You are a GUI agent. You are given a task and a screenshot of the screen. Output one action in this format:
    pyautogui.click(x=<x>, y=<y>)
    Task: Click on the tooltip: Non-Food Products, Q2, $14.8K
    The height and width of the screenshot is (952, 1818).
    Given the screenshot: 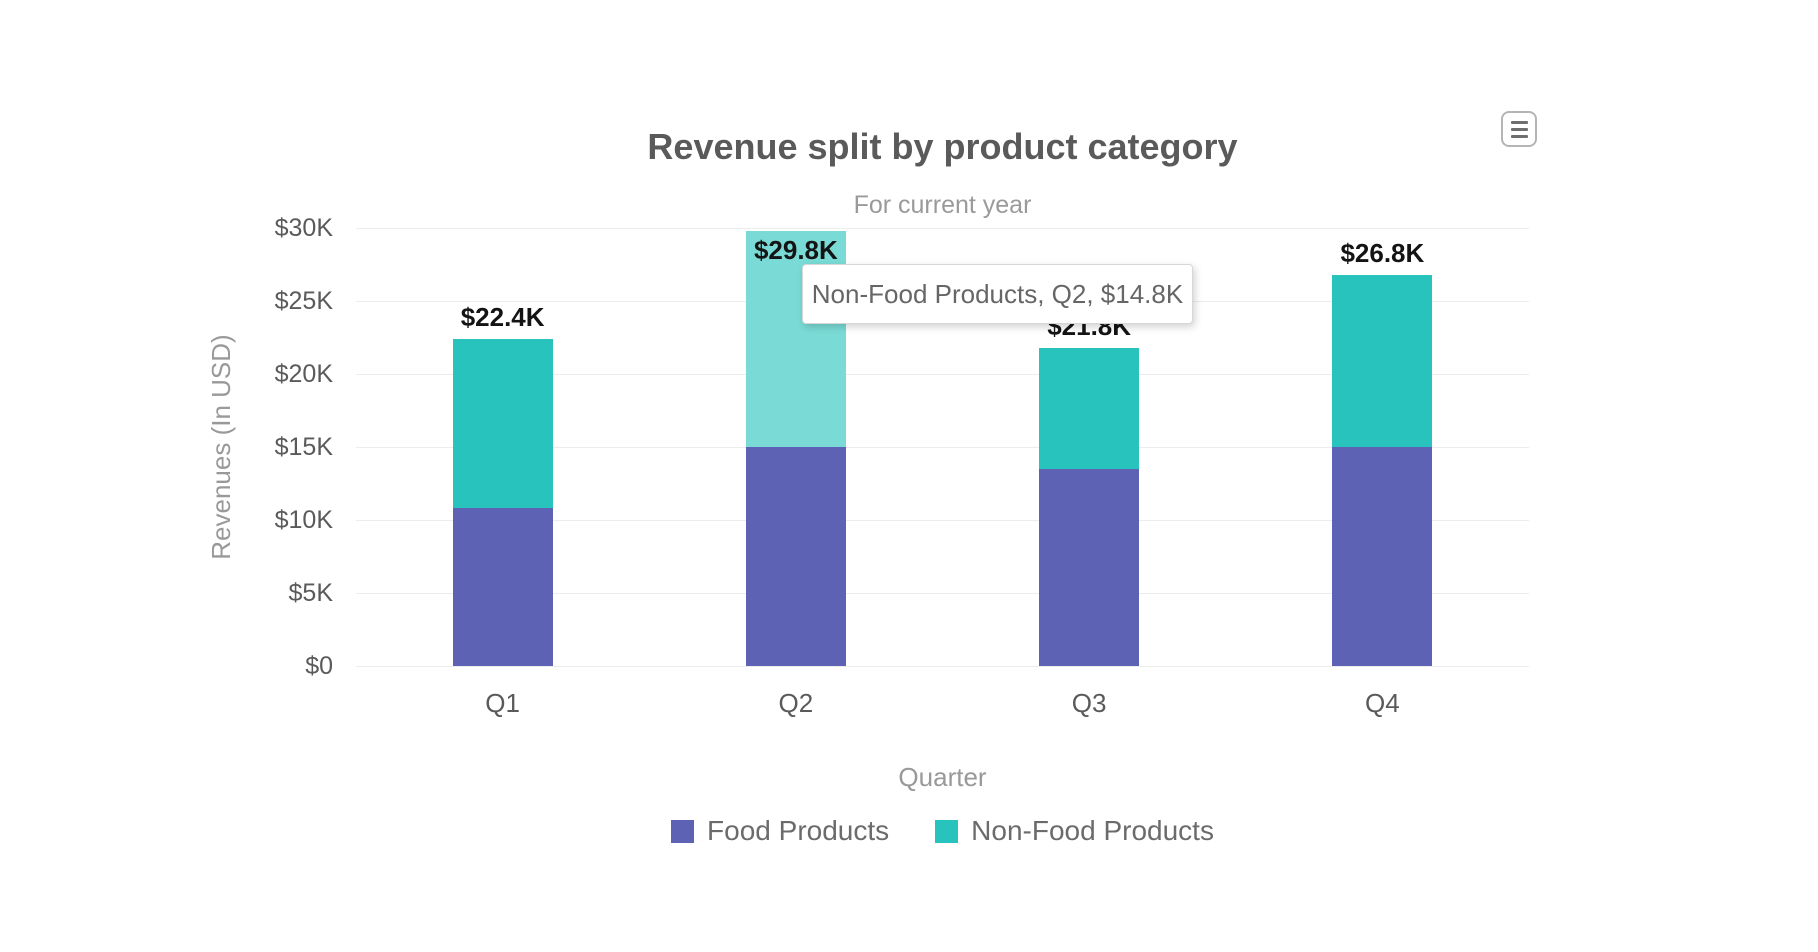 What is the action you would take?
    pyautogui.click(x=997, y=294)
    